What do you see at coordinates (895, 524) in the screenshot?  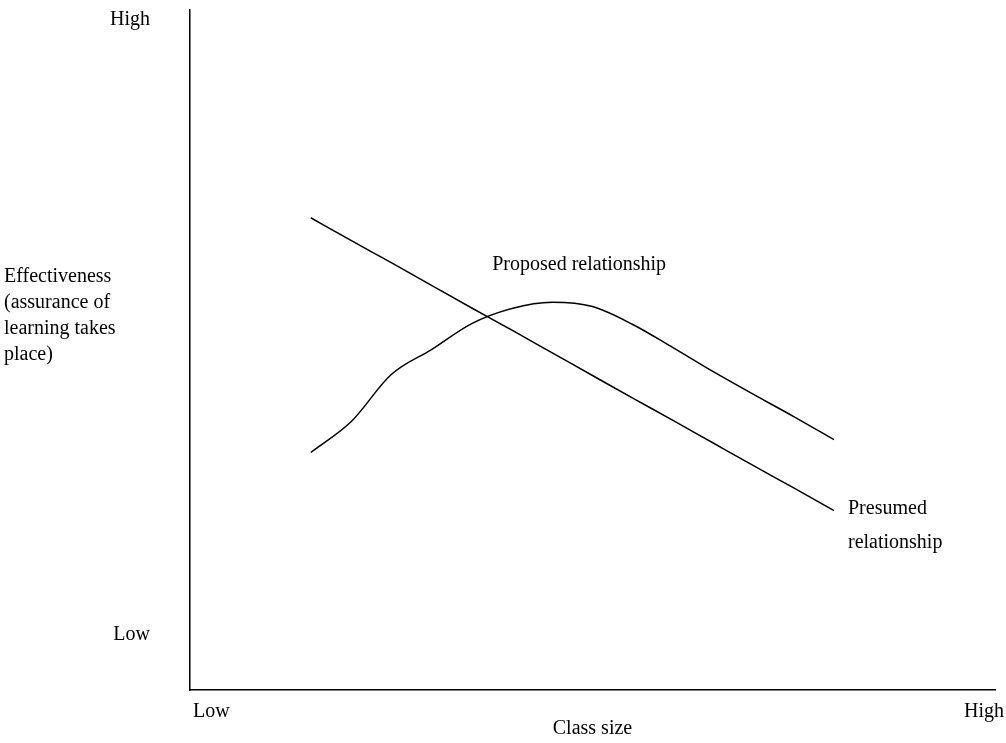 I see `series-label: Presumed relationship` at bounding box center [895, 524].